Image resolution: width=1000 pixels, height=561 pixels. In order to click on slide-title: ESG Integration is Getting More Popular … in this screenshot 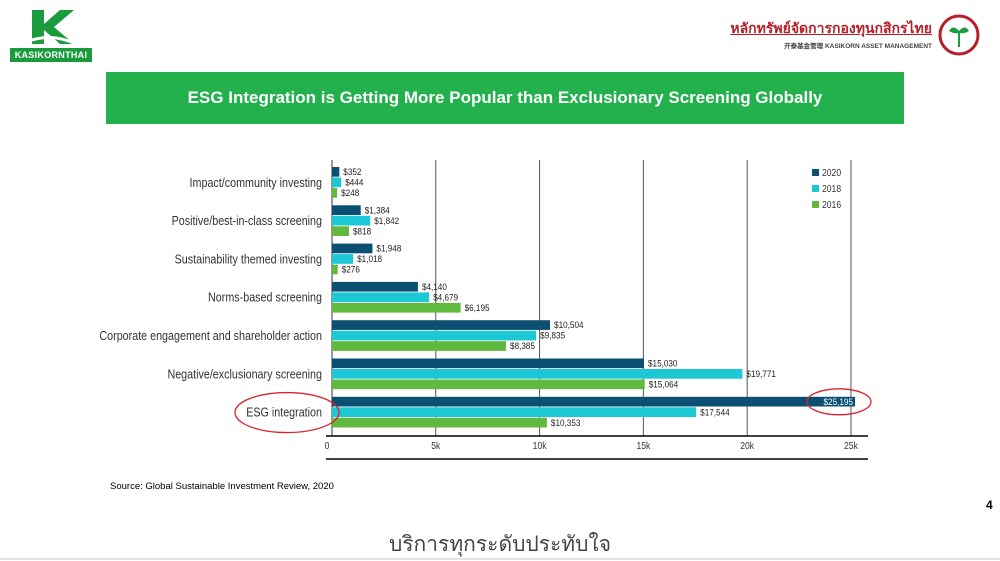, I will do `click(505, 98)`.